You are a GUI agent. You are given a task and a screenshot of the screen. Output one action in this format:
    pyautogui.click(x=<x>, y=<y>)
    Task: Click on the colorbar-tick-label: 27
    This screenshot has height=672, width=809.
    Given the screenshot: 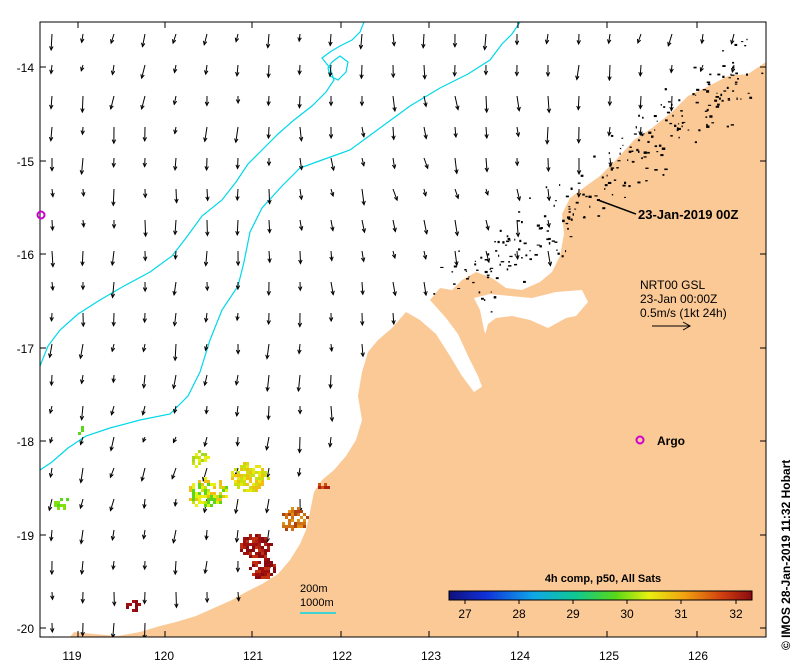 What is the action you would take?
    pyautogui.click(x=465, y=614)
    